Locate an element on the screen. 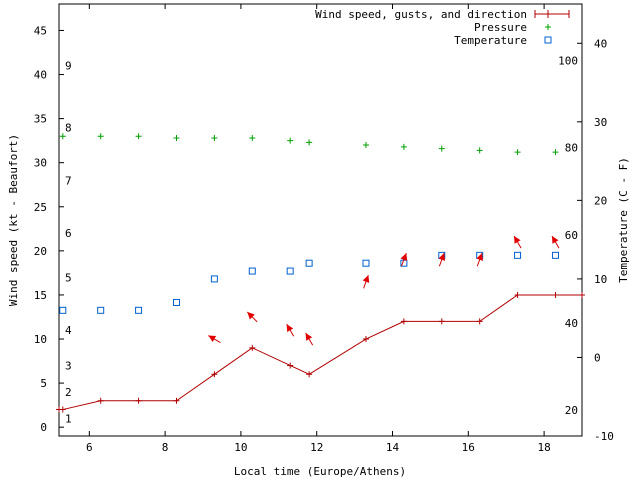 This screenshot has width=640, height=480. y-axis-label-right: Temperature (C - F) is located at coordinates (623, 220).